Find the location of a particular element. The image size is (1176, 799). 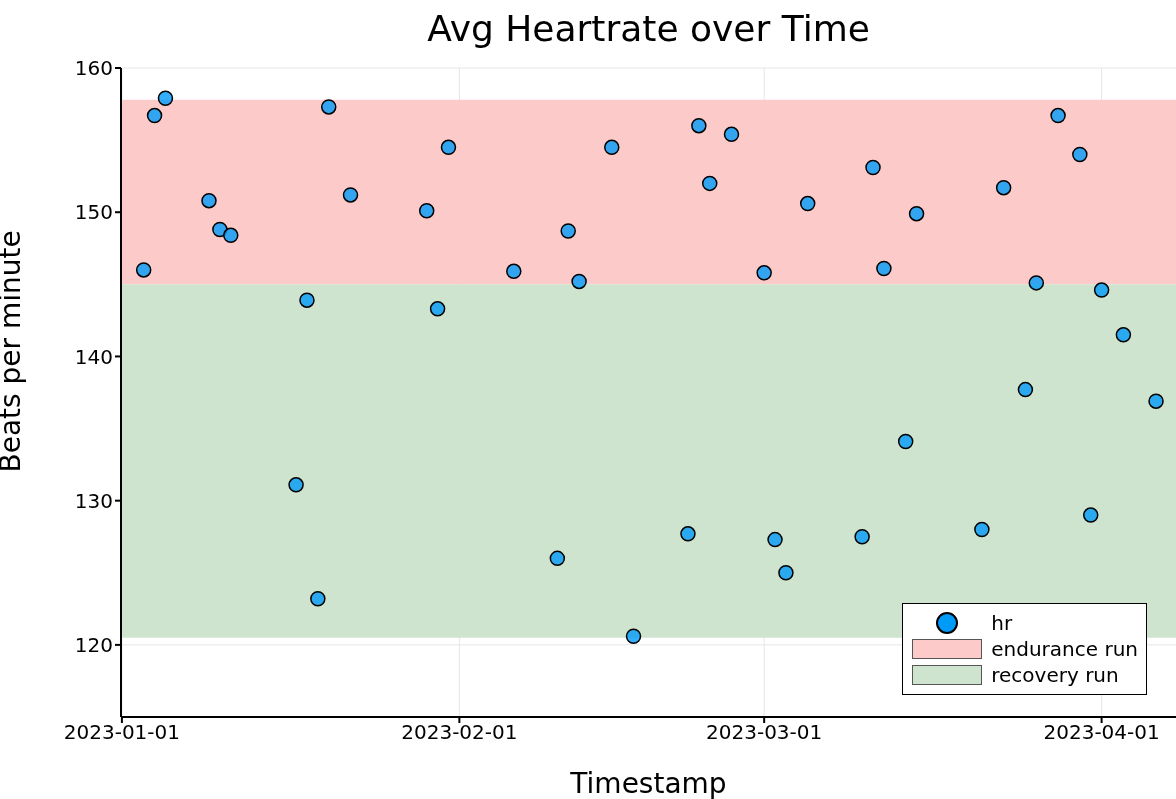

x-tick-label: 2023-03-01 is located at coordinates (764, 732).